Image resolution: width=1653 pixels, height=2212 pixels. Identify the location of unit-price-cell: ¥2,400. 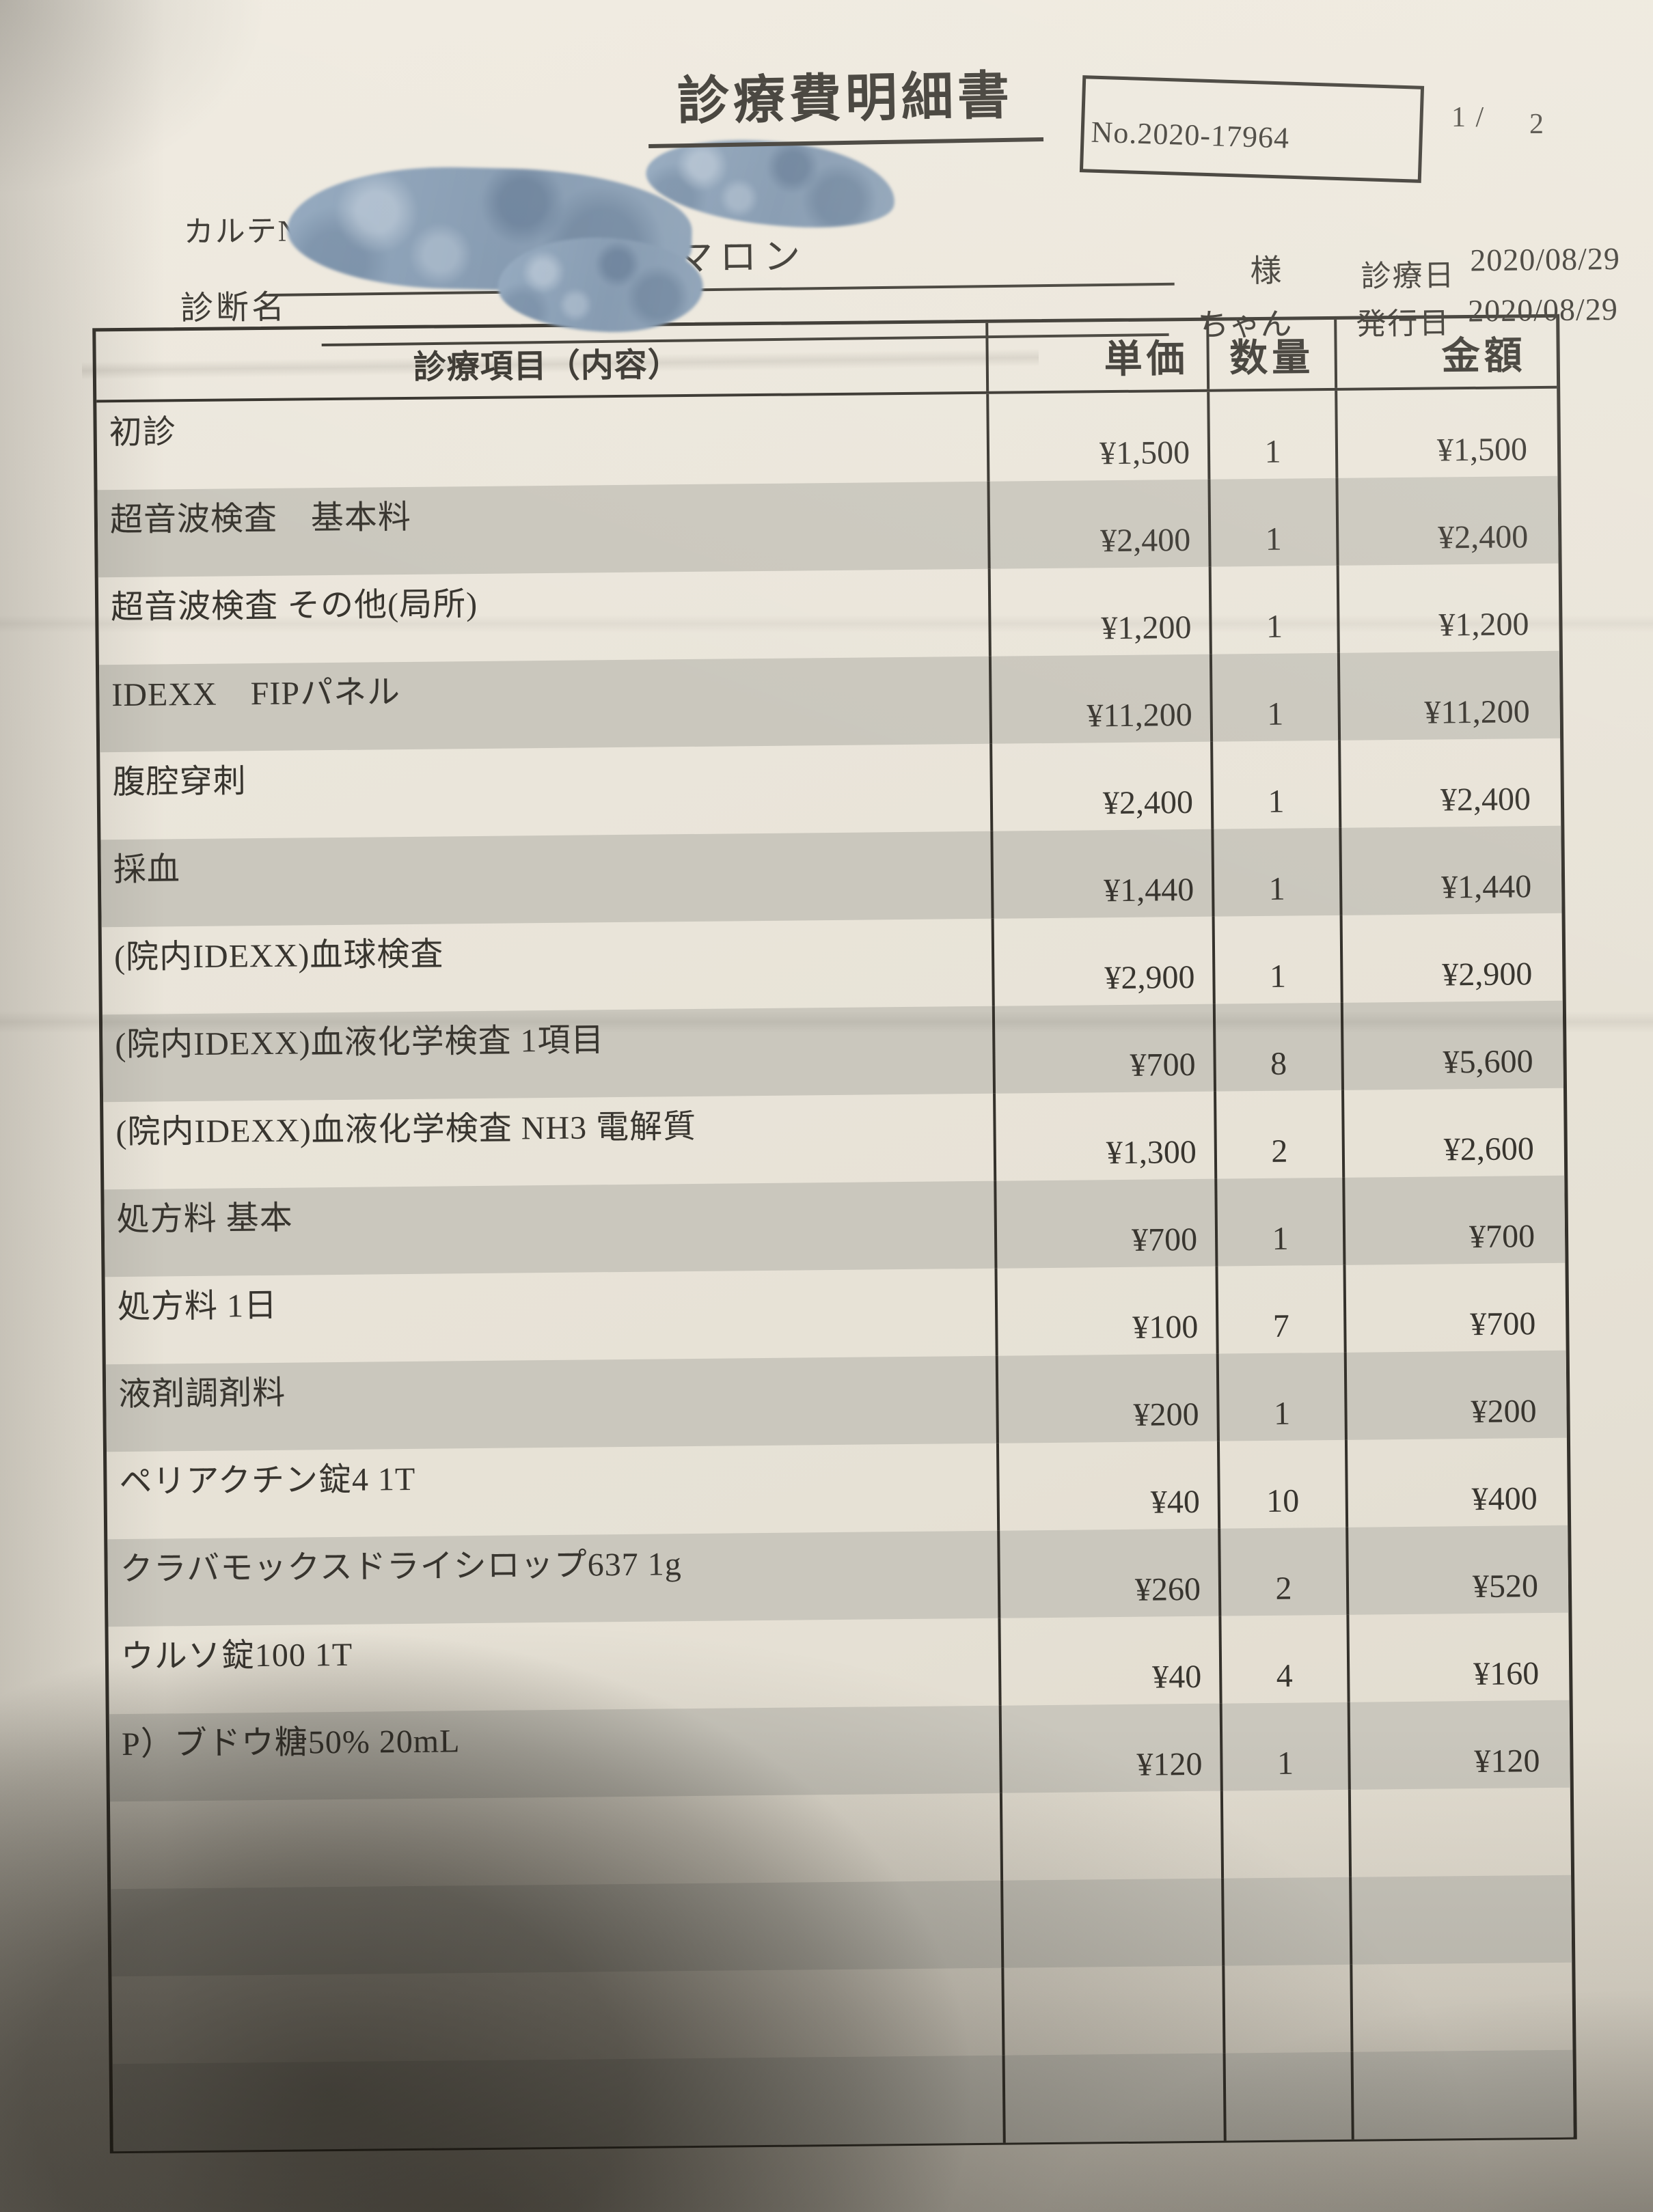
(1098, 524).